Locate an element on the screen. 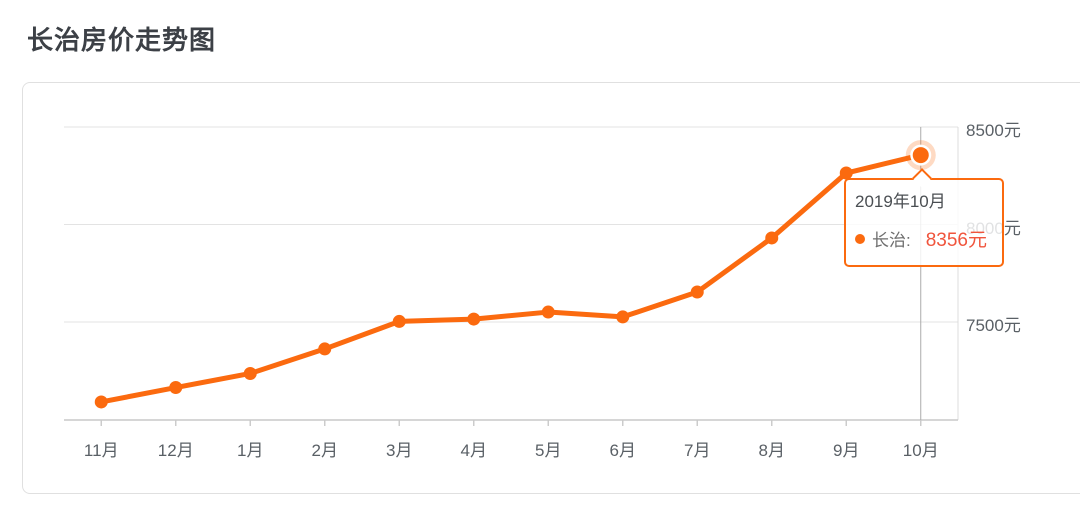 This screenshot has width=1080, height=524. chart-tooltip: 2019年10月 长治: 8356元 is located at coordinates (924, 217).